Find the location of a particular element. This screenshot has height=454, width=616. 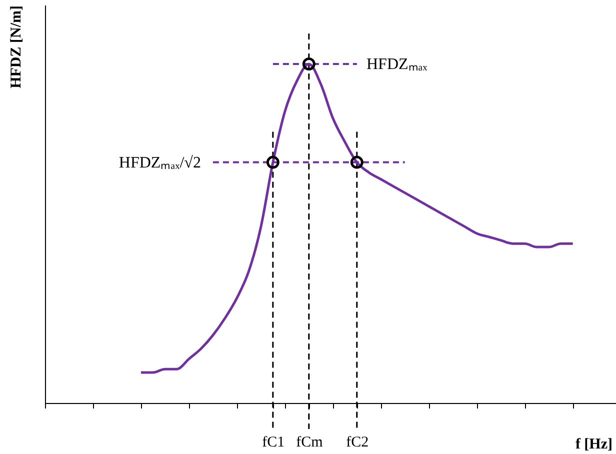

y-axis-title: HFDZ [N/m] is located at coordinates (16, 47).